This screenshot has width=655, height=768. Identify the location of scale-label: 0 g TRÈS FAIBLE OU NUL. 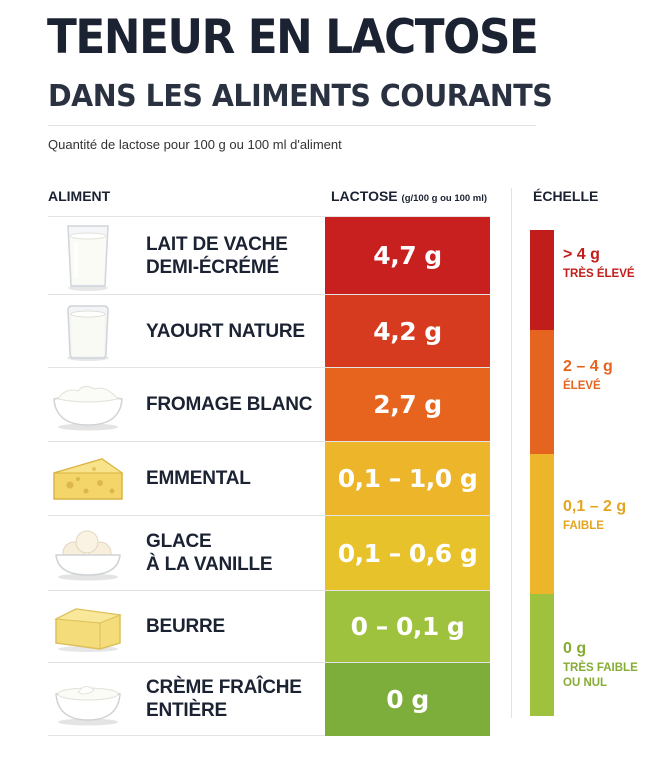
(600, 665).